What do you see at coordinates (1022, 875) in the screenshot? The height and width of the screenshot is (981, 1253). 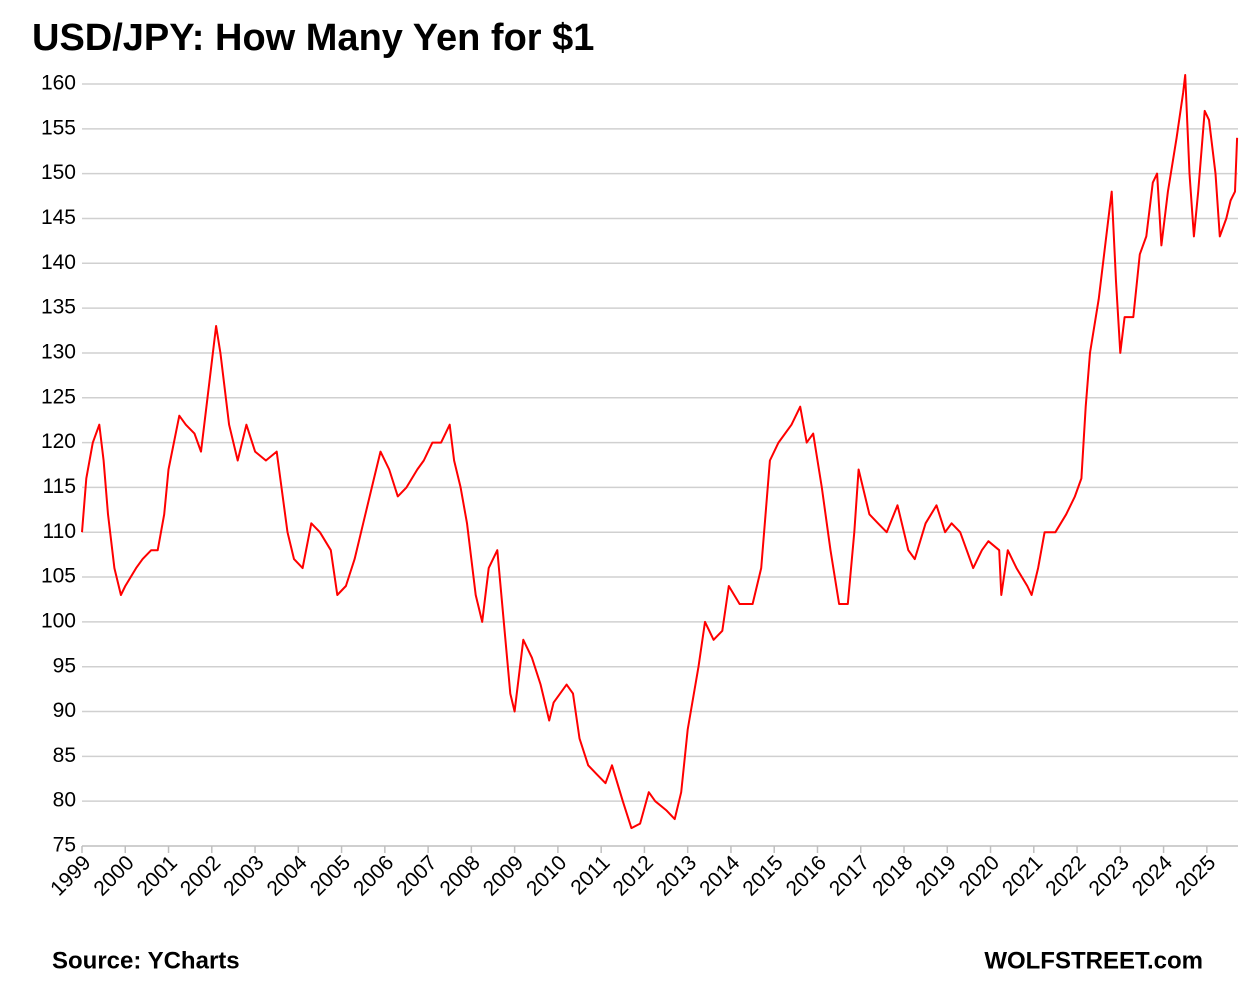 I see `x-tick-label: 2021` at bounding box center [1022, 875].